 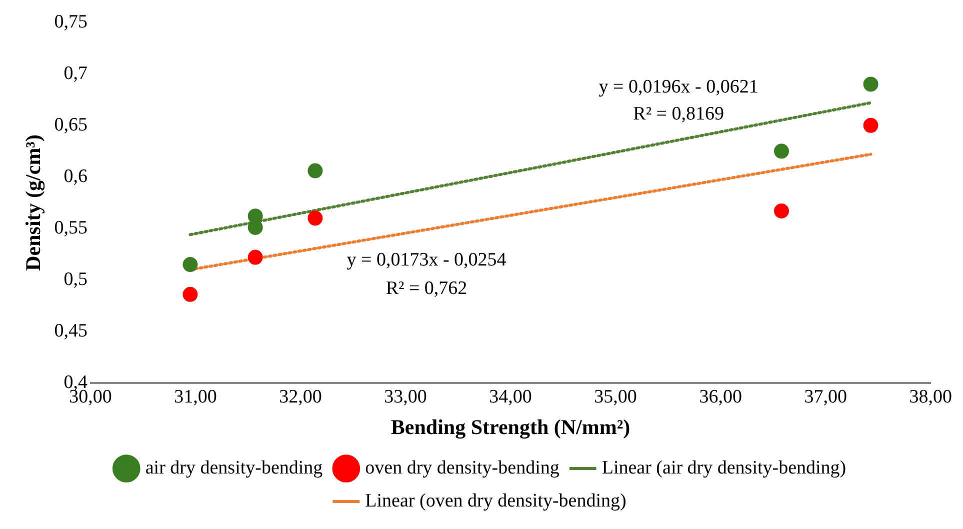 I want to click on x-tick-label: 38,00, so click(x=930, y=397).